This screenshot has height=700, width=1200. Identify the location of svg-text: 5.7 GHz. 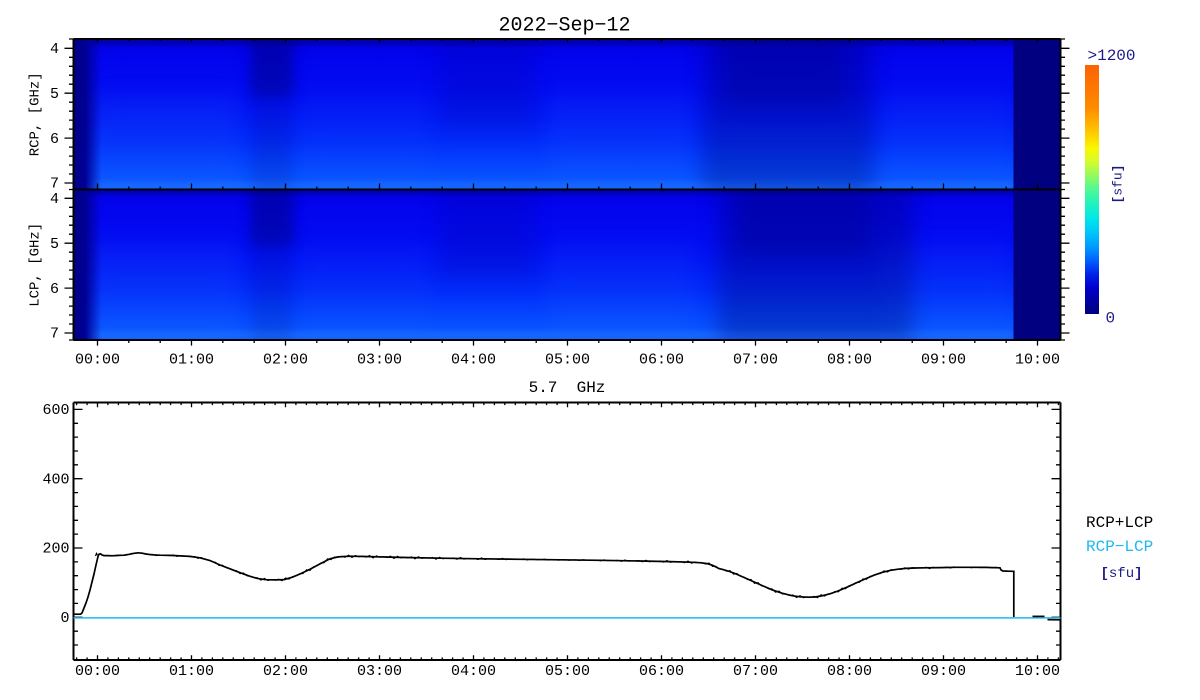
(567, 388).